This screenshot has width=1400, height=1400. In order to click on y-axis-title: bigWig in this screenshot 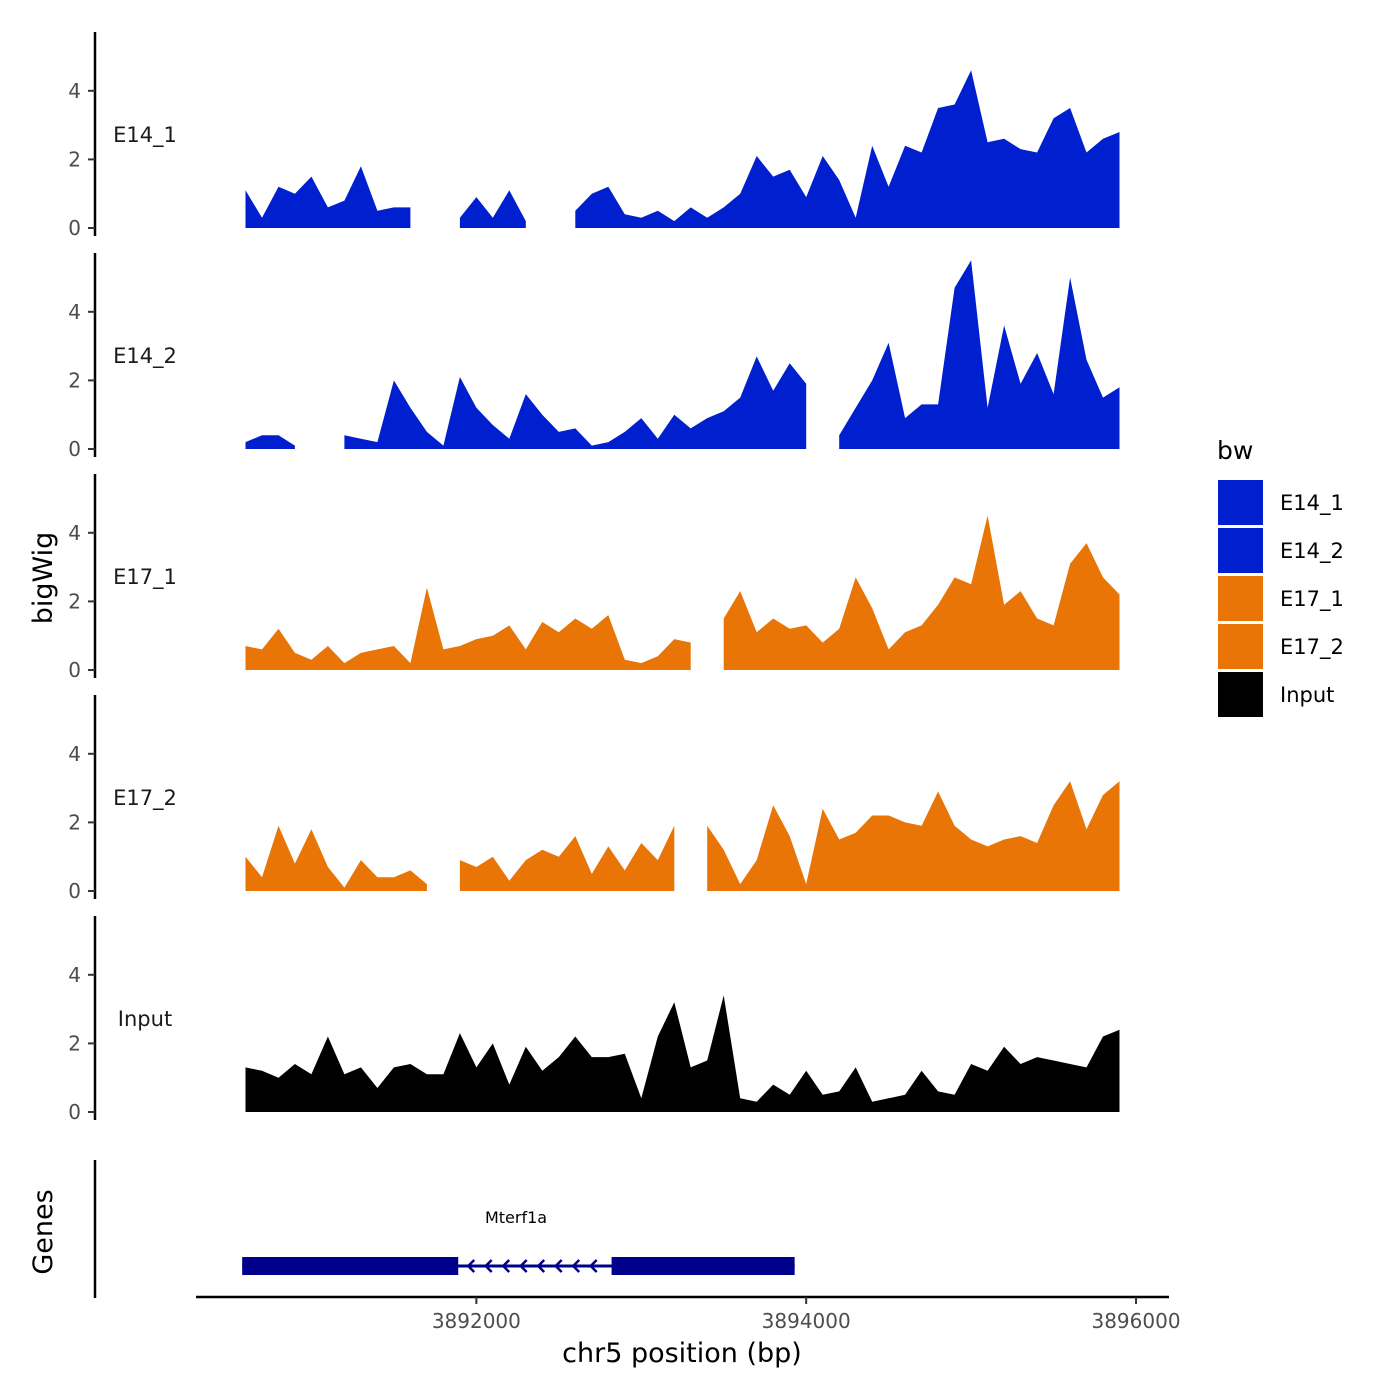, I will do `click(43, 578)`.